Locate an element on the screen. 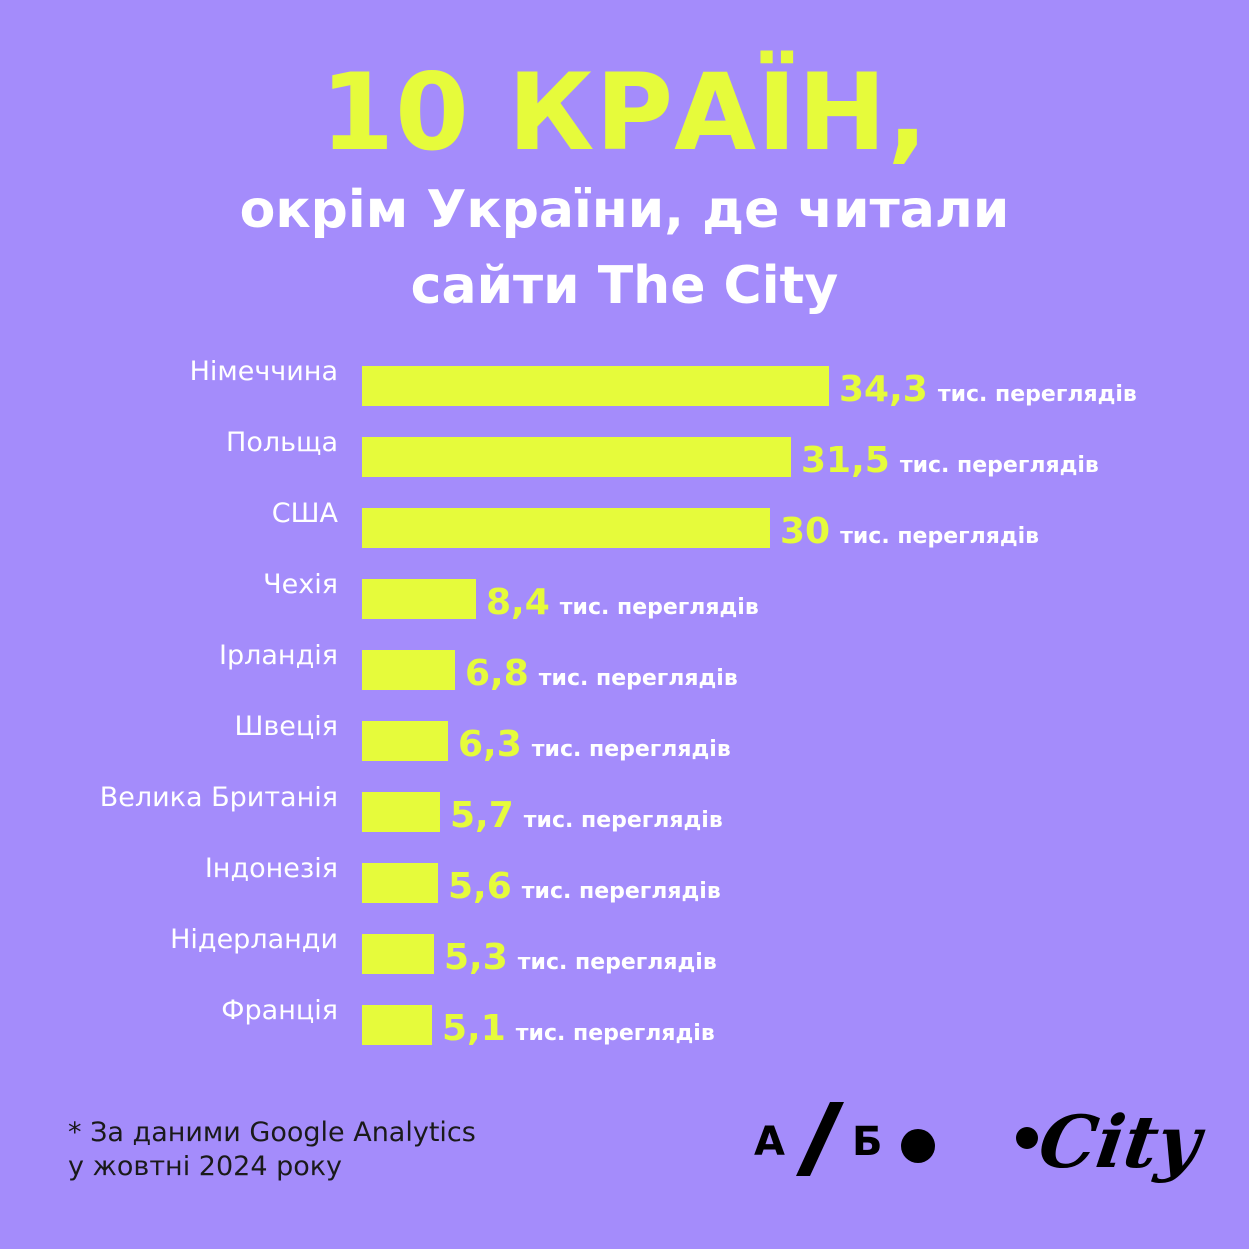  country-label: Німеччина is located at coordinates (263, 371).